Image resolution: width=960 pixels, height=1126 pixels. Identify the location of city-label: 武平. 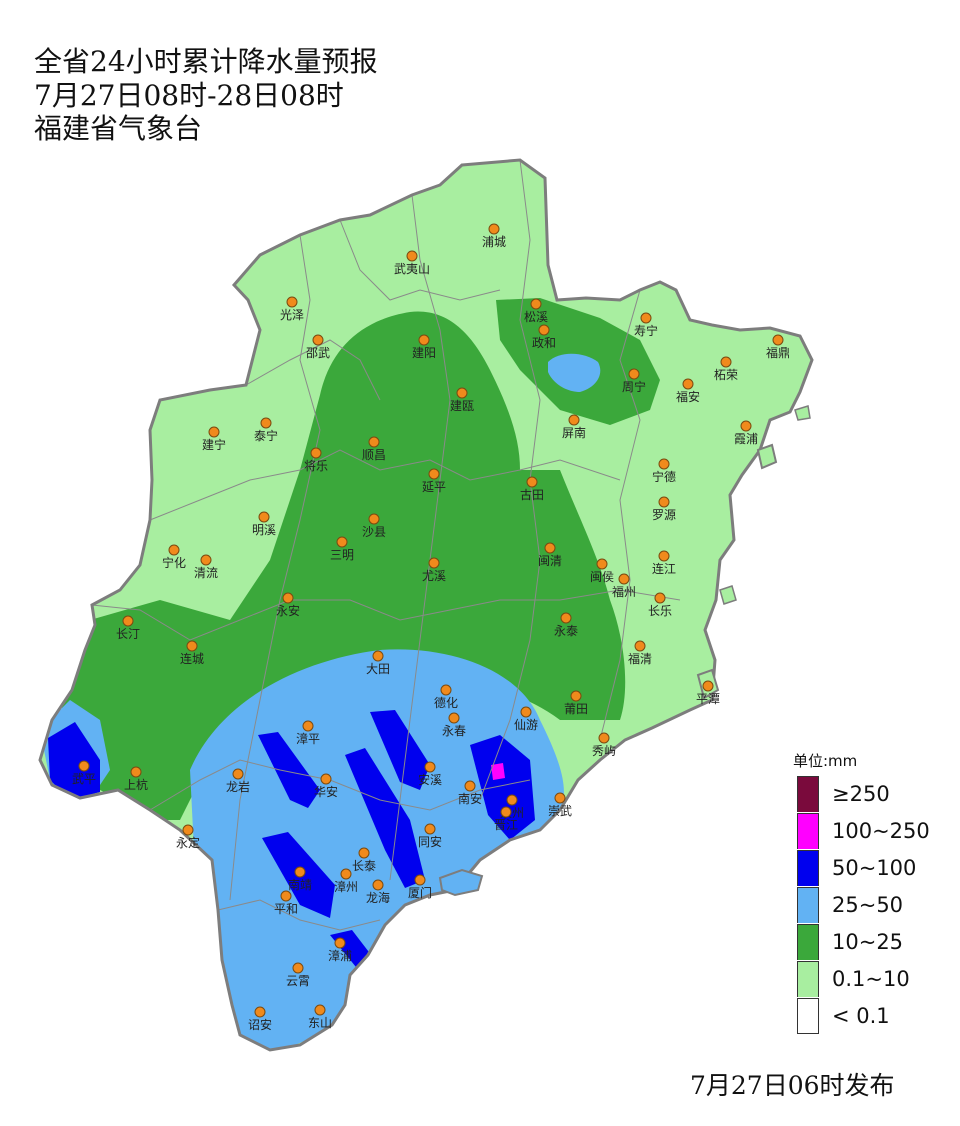
(84, 779).